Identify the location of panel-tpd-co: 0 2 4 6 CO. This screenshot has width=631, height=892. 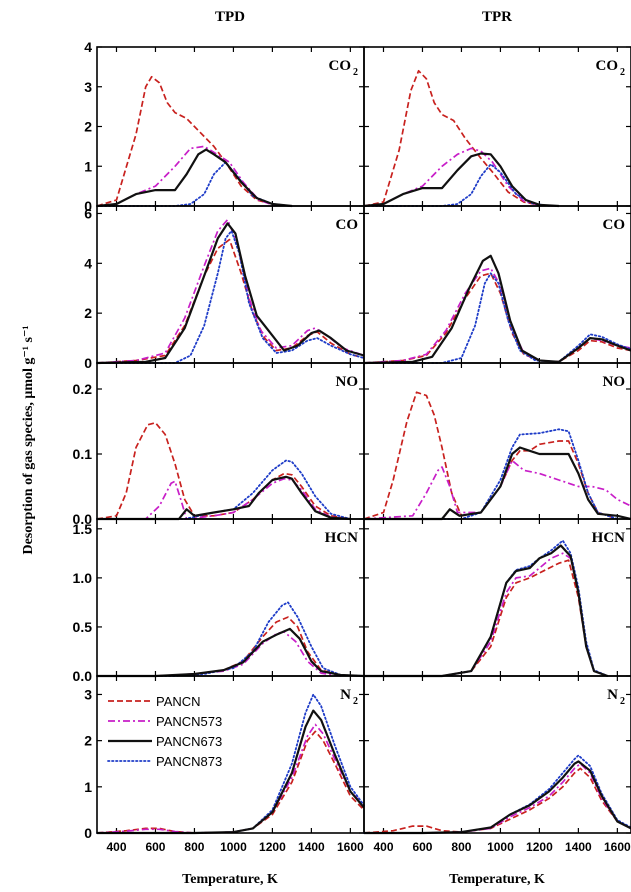
(224, 288).